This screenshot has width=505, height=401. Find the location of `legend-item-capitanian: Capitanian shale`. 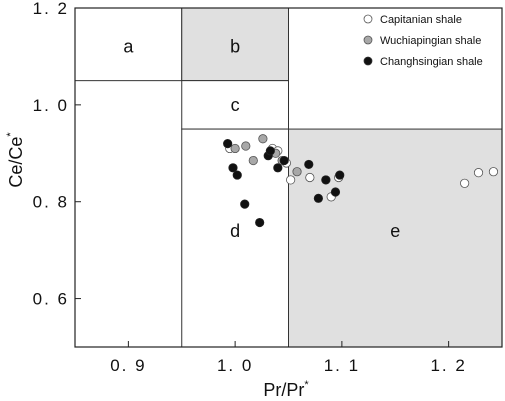

legend-item-capitanian: Capitanian shale is located at coordinates (412, 20).